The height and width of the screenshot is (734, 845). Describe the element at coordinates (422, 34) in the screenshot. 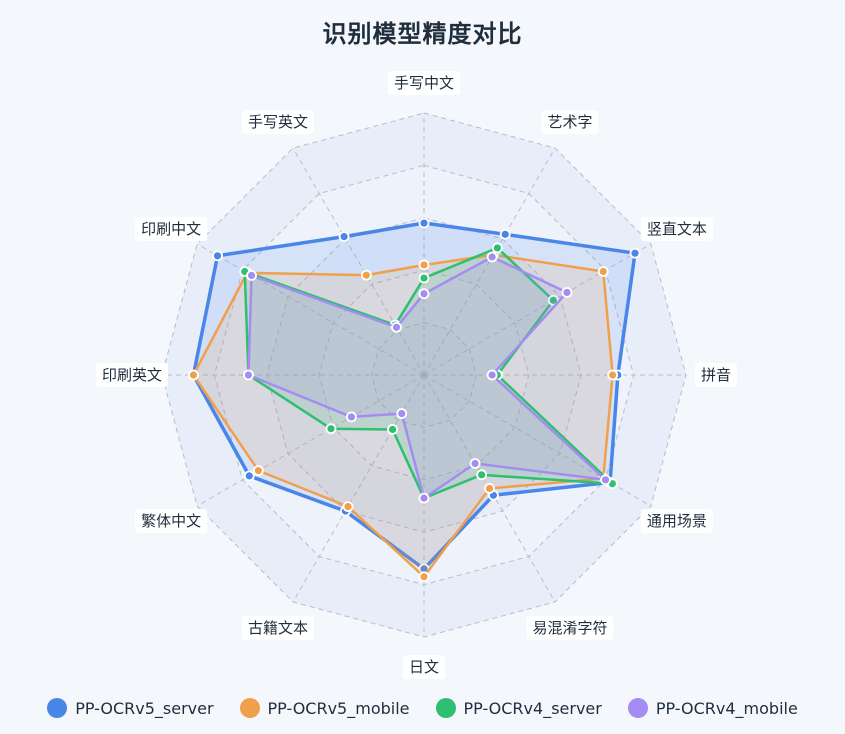

I see `chart-title: 识别模型精度对比` at that location.